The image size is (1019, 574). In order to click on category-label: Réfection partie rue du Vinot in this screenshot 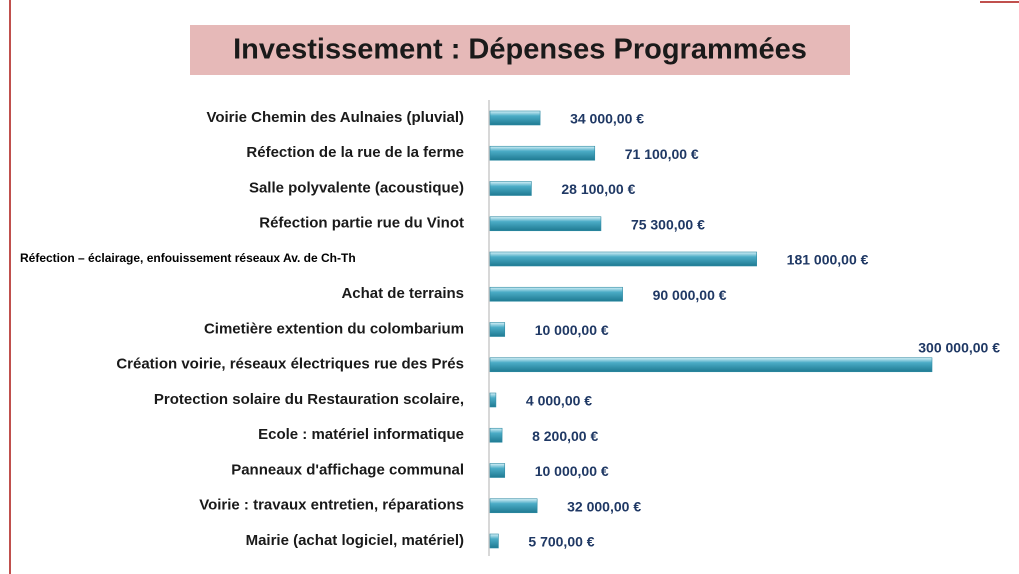, I will do `click(361, 223)`.